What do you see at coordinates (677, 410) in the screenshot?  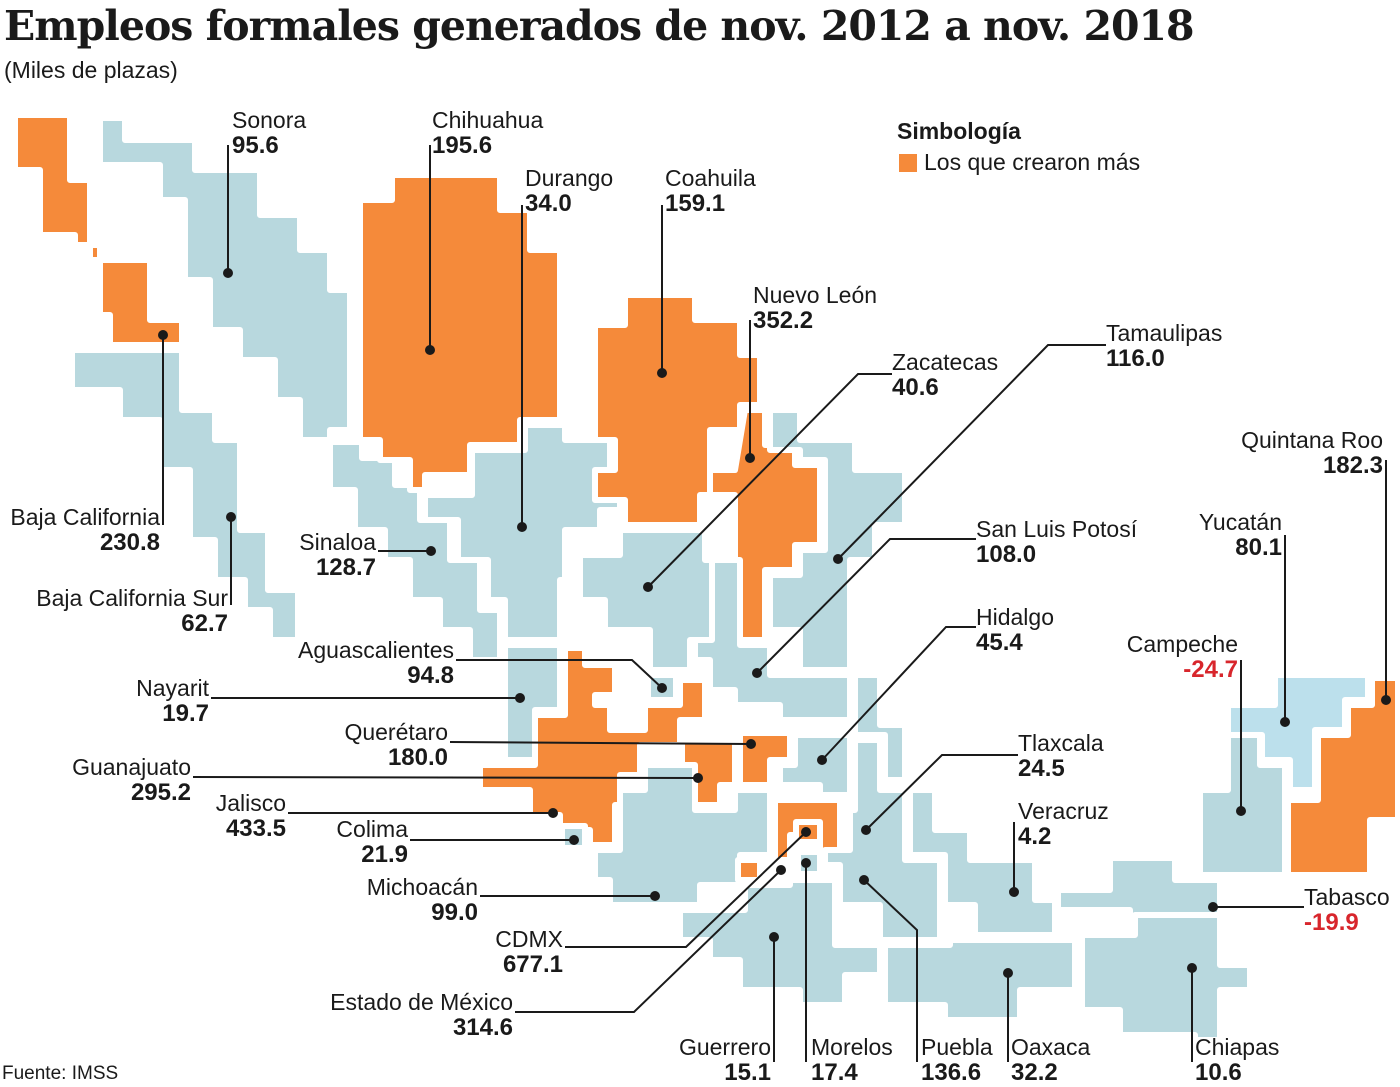 I see `state-coahuila` at bounding box center [677, 410].